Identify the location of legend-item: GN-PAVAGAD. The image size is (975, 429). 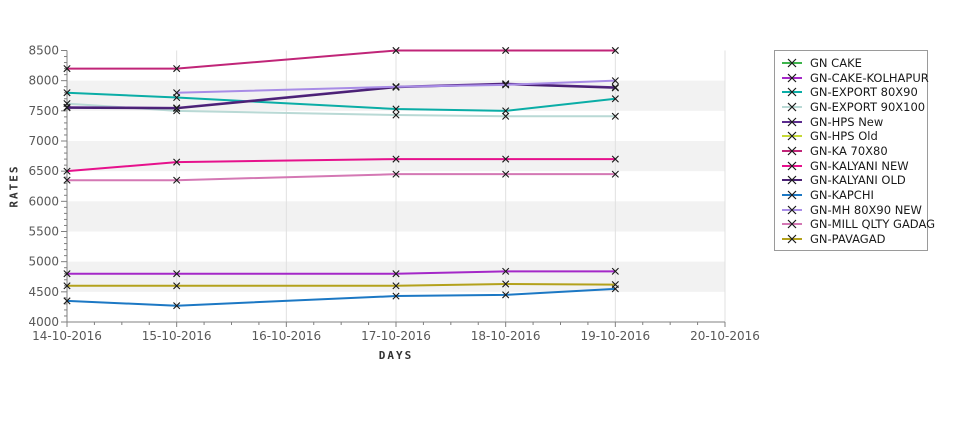
(851, 239).